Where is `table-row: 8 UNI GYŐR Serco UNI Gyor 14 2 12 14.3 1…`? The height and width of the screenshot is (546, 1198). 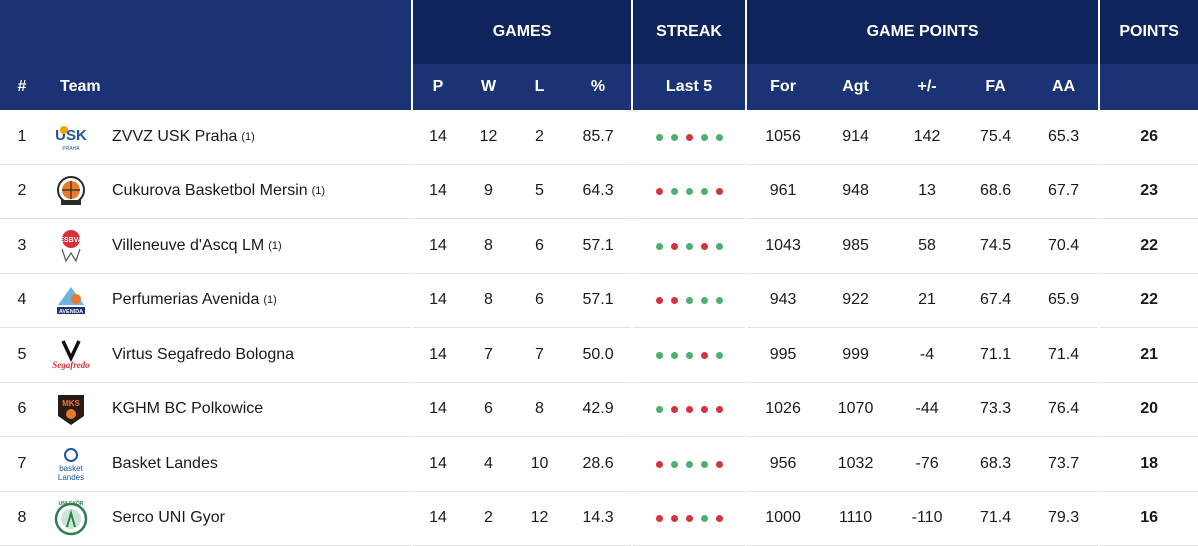
table-row: 8 UNI GYŐR Serco UNI Gyor 14 2 12 14.3 1… is located at coordinates (599, 518).